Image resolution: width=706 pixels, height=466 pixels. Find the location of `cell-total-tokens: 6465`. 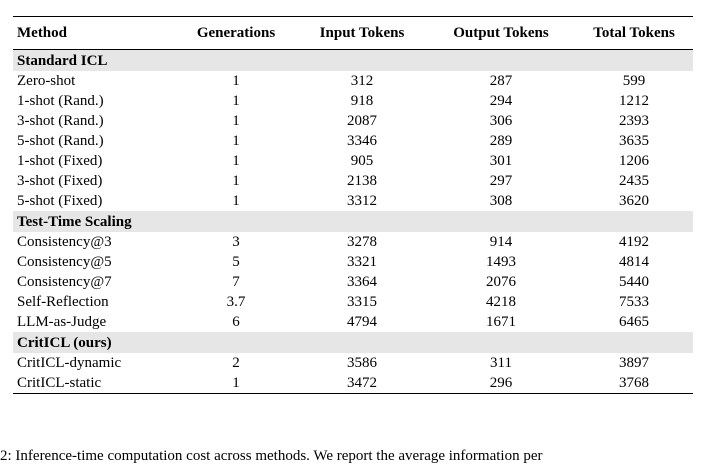

cell-total-tokens: 6465 is located at coordinates (634, 322).